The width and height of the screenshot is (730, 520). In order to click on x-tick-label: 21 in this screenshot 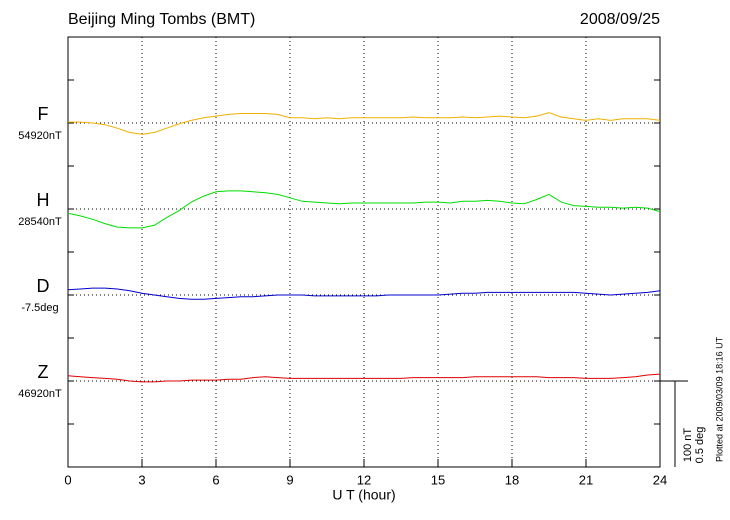, I will do `click(586, 479)`.